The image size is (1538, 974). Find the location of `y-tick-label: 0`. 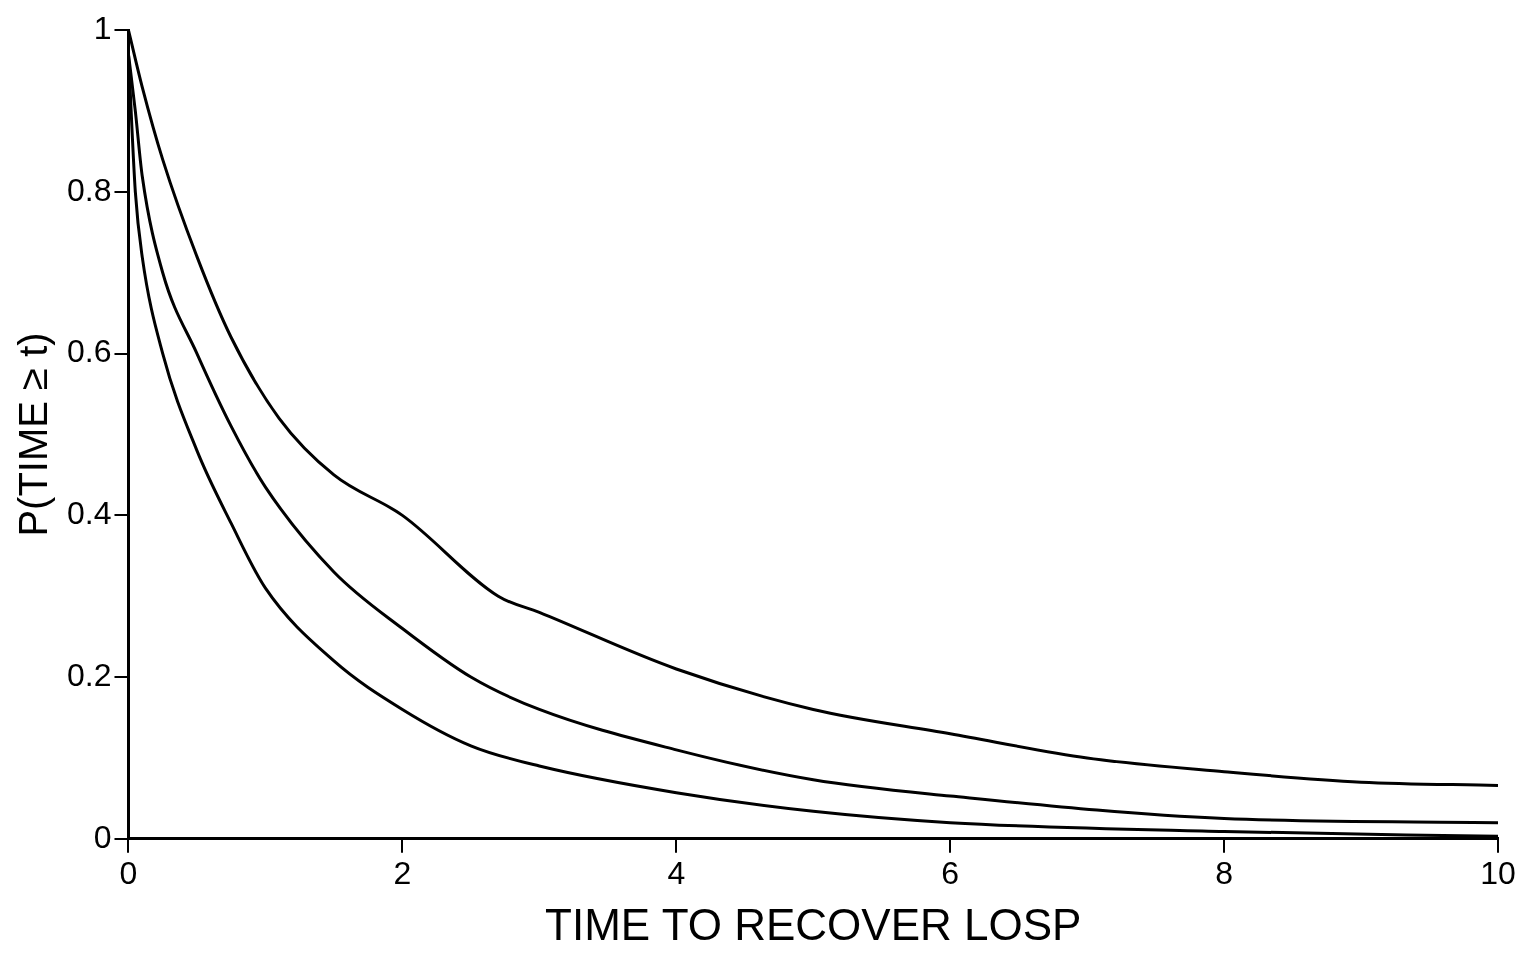

y-tick-label: 0 is located at coordinates (102, 836).